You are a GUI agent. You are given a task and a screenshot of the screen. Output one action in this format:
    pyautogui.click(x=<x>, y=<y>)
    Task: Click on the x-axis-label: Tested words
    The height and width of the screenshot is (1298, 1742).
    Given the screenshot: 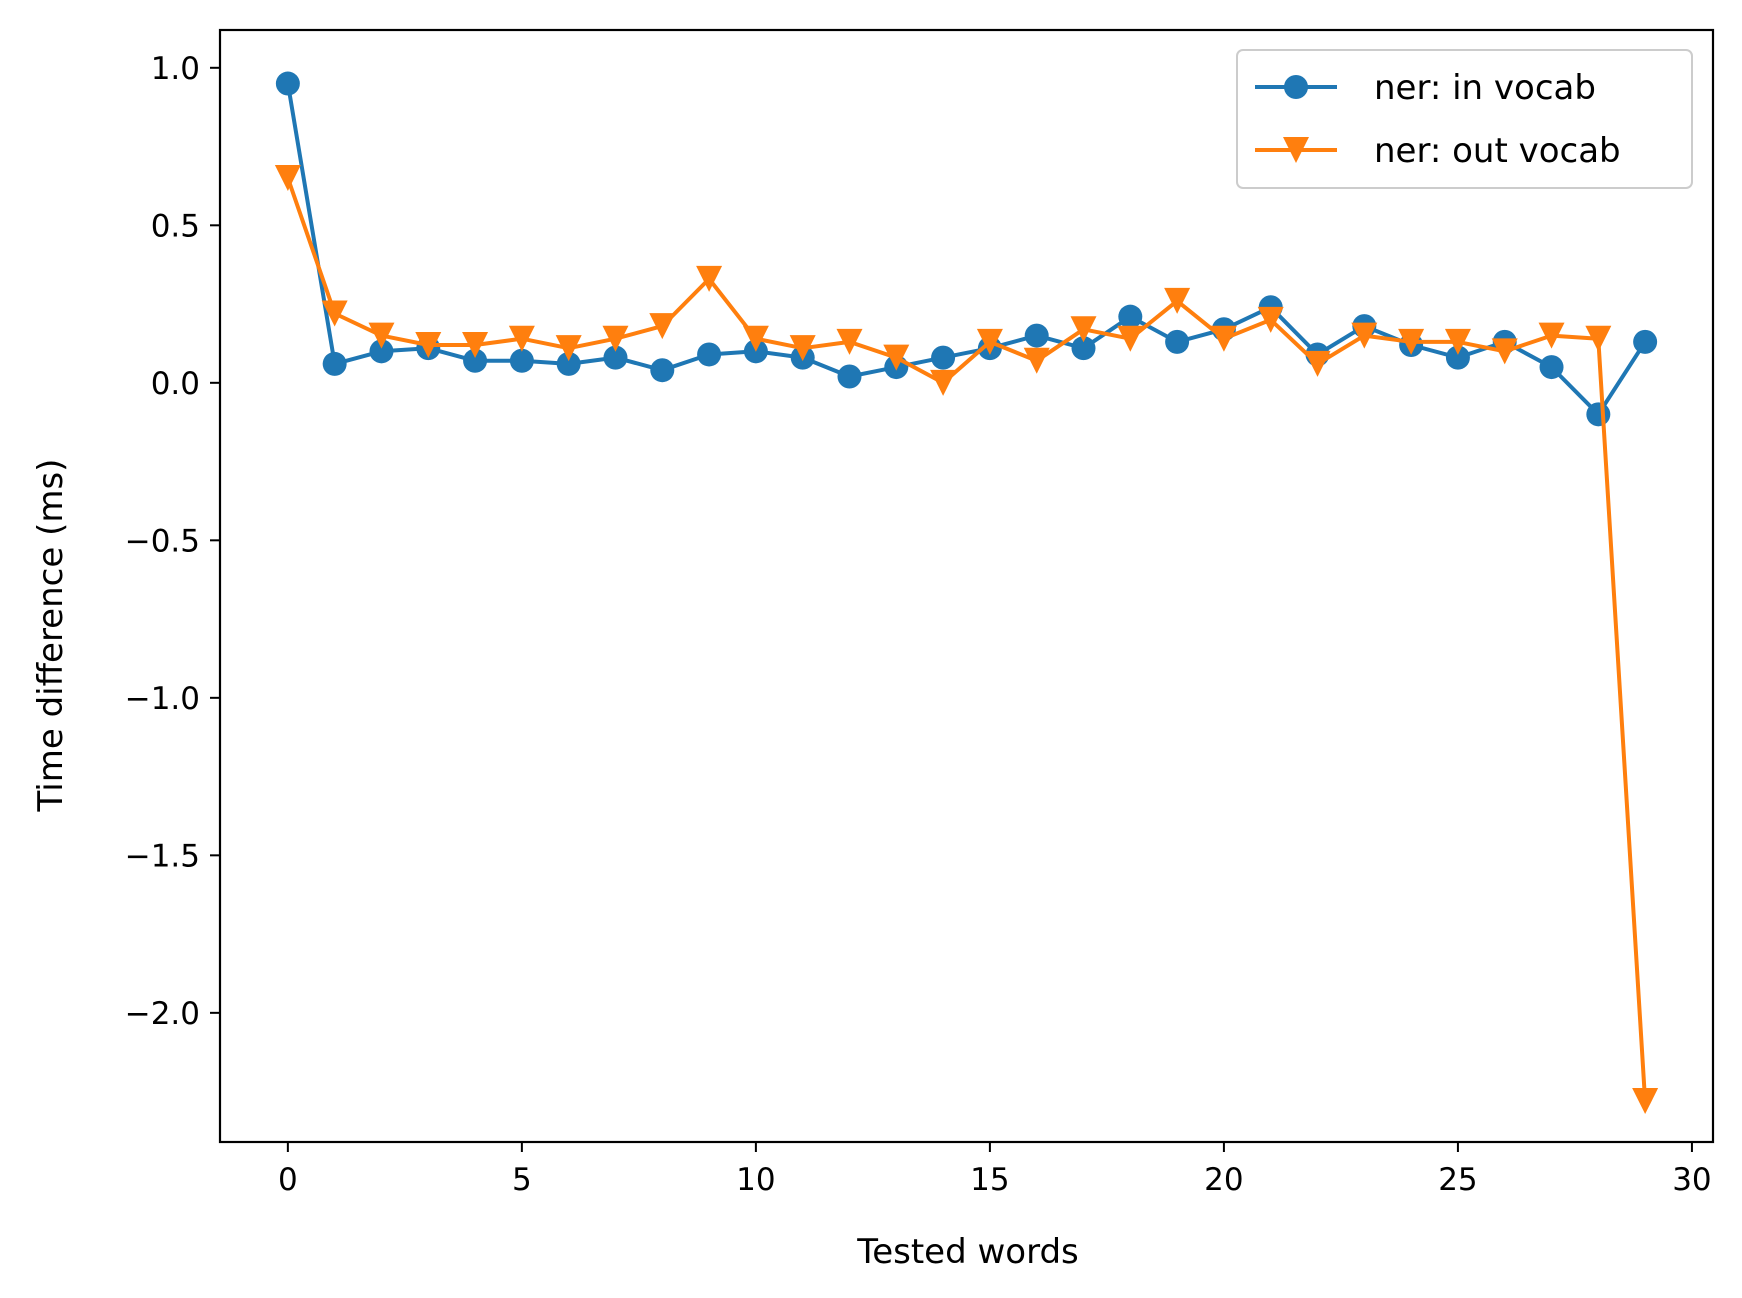 What is the action you would take?
    pyautogui.click(x=967, y=1252)
    